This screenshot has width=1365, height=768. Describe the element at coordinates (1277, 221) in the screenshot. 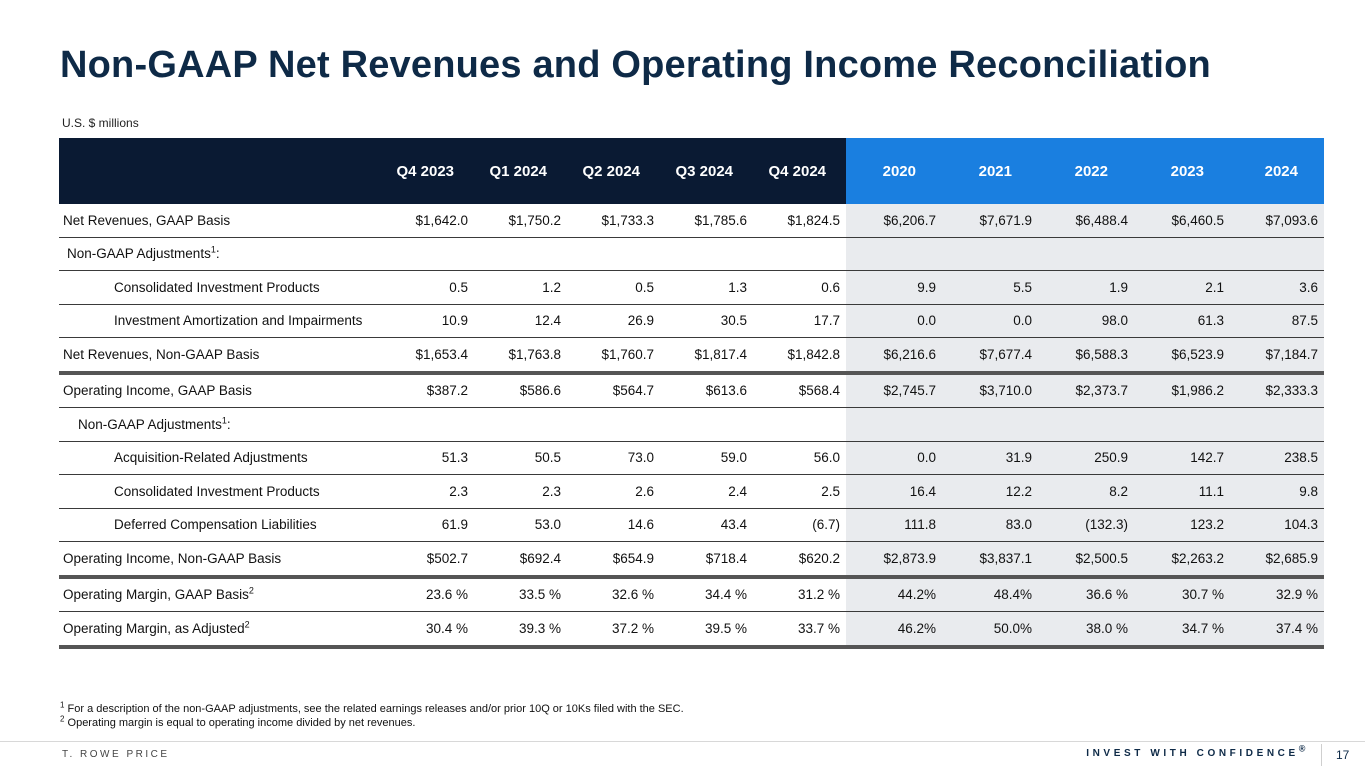

I see `table-cell: $7,093.6` at that location.